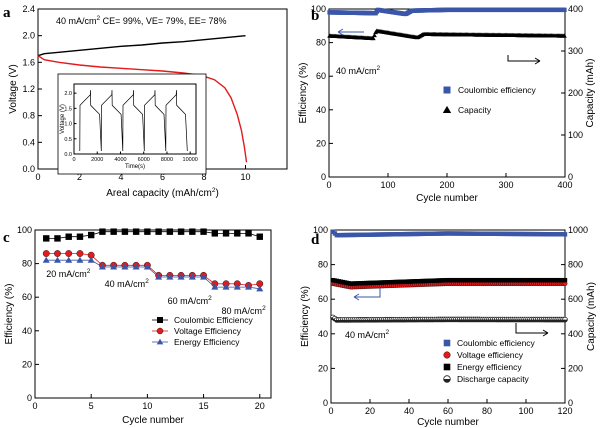 This screenshot has width=600, height=428. Describe the element at coordinates (28, 89) in the screenshot. I see `a-ytick-label: 1.2` at that location.